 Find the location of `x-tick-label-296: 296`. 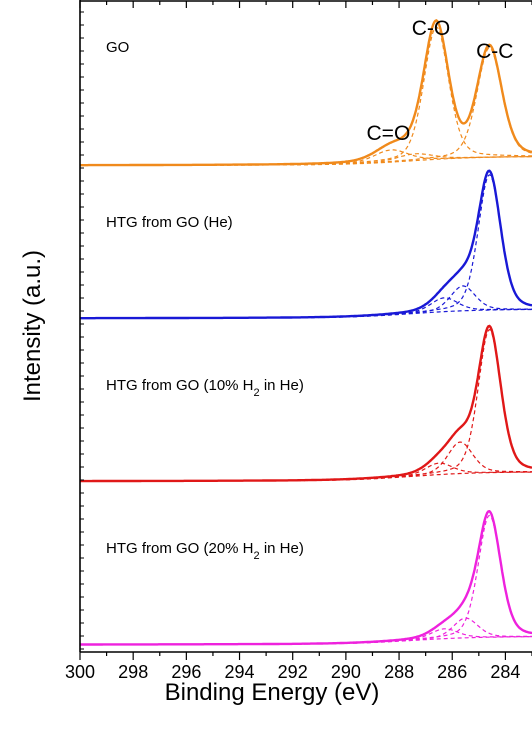

x-tick-label-296: 296 is located at coordinates (186, 672).